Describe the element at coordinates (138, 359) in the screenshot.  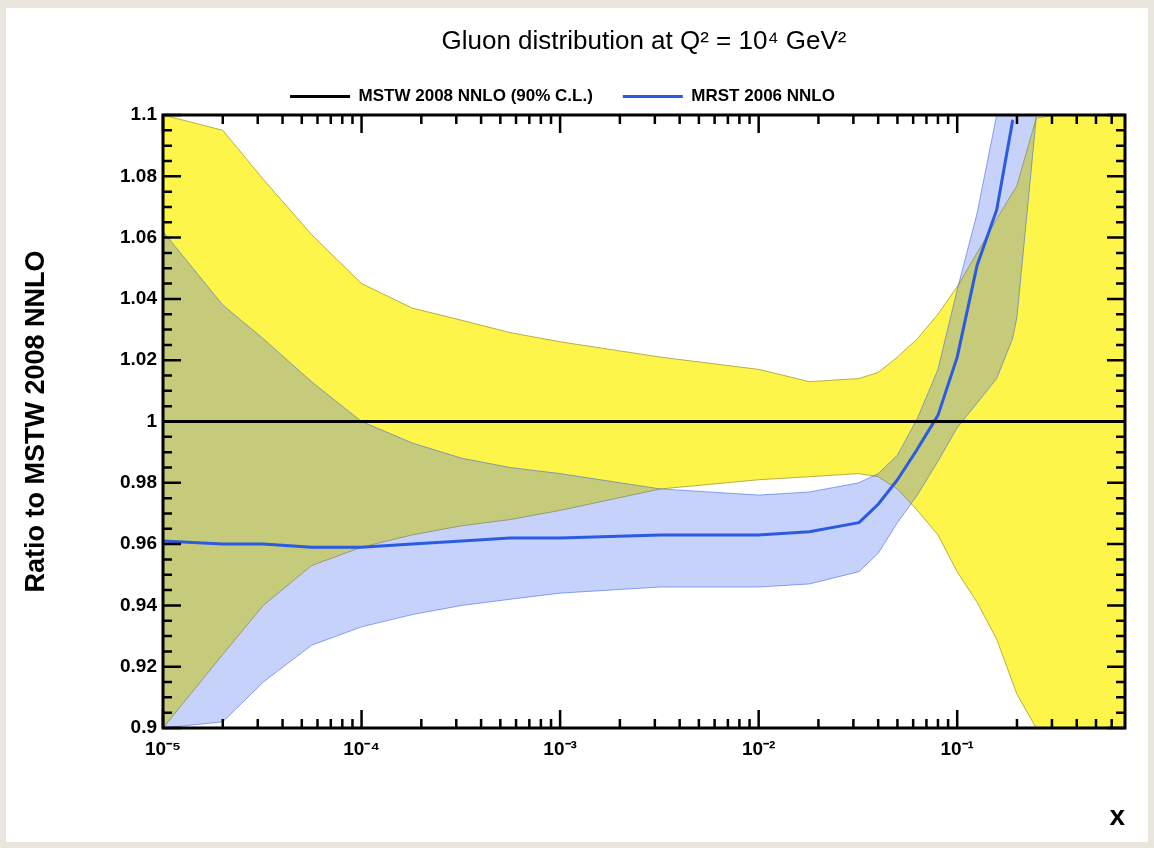
I see `y-tick-label: 1.02` at that location.